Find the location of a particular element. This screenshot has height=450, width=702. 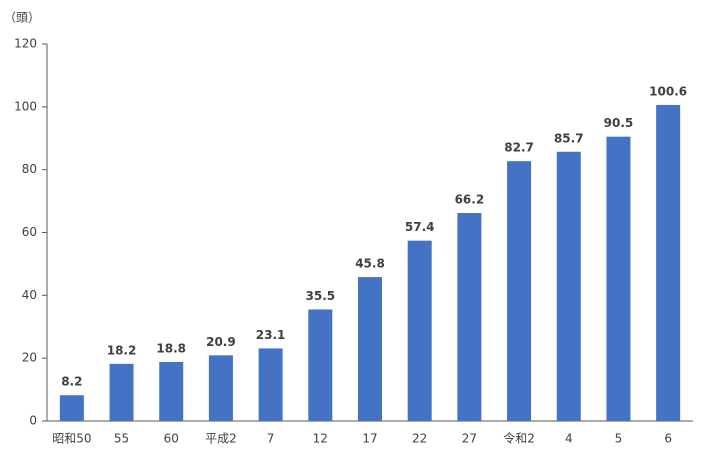

value-label: 18.8 is located at coordinates (171, 348).